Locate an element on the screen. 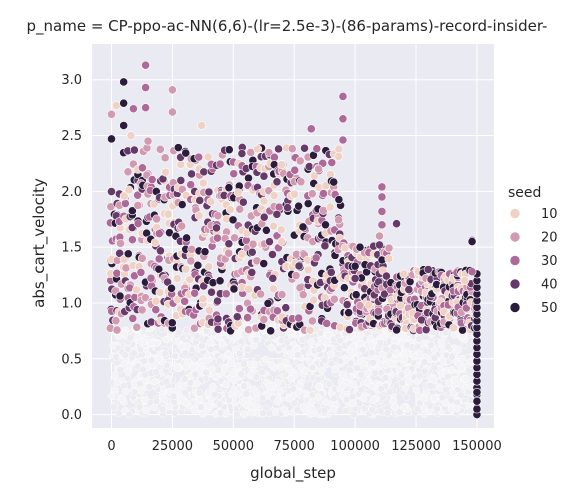  legend-label: 30 is located at coordinates (549, 261).